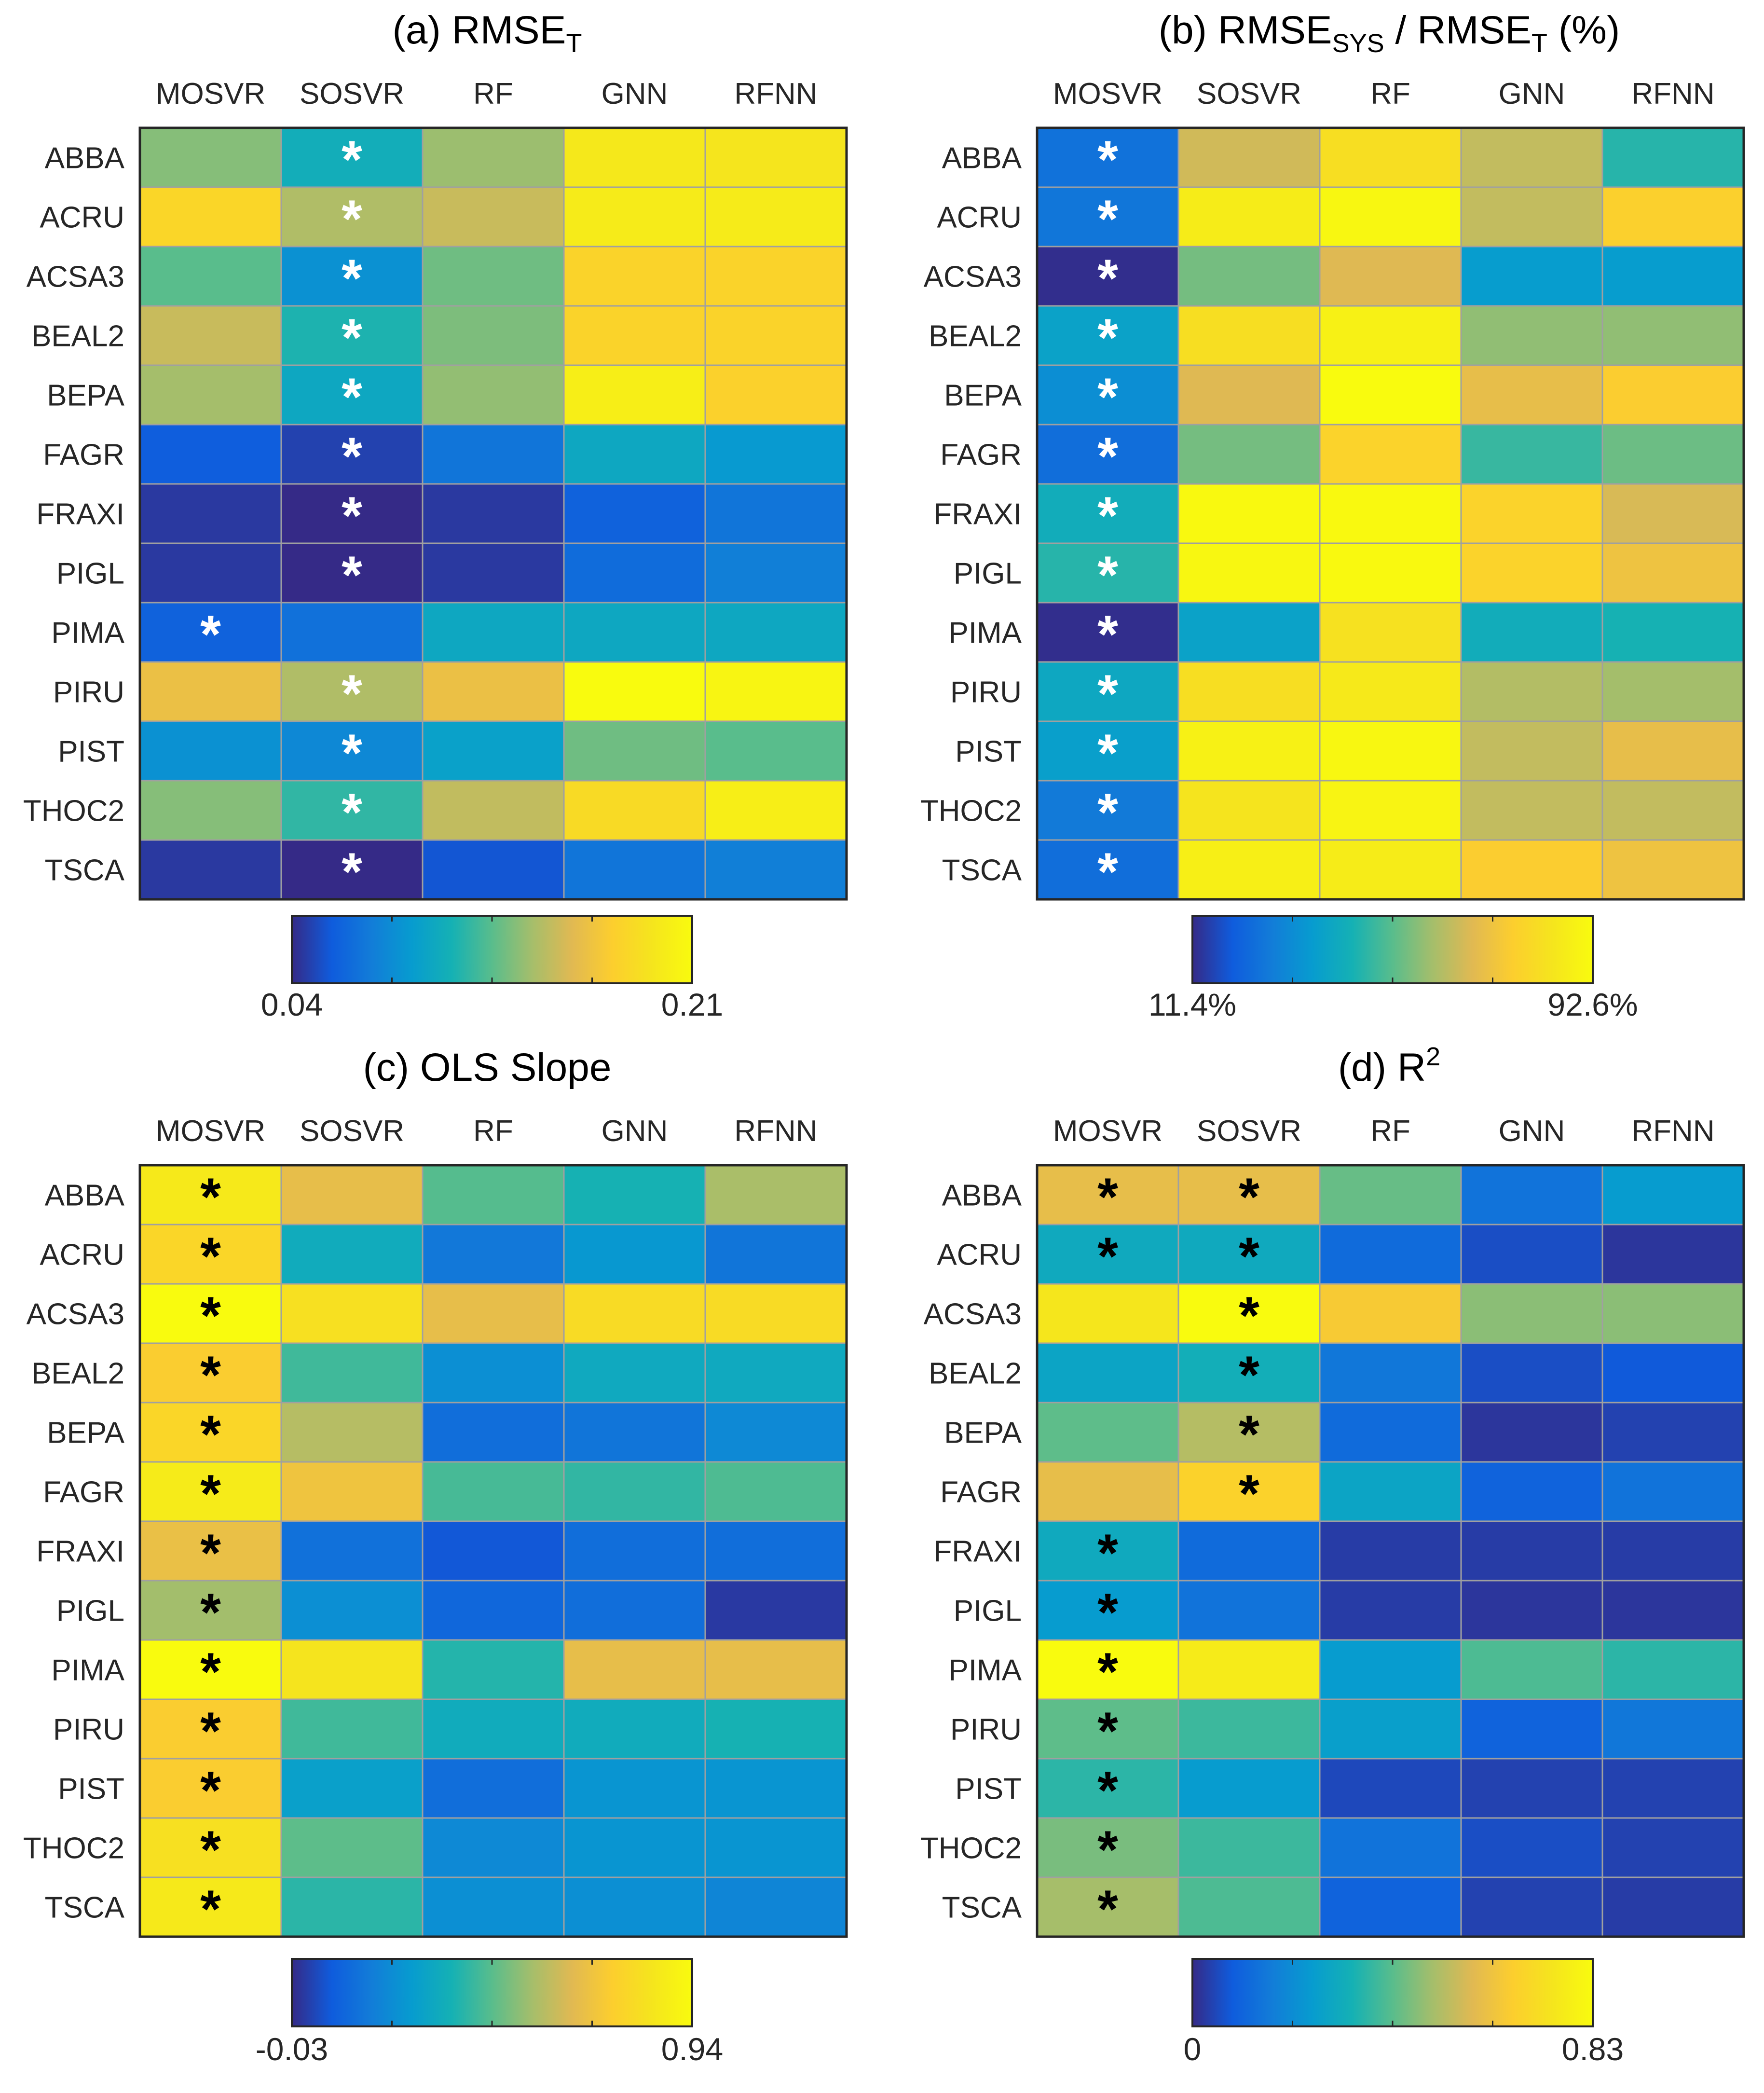 This screenshot has width=1764, height=2093. I want to click on row-label-fraxi: FRAXI, so click(977, 515).